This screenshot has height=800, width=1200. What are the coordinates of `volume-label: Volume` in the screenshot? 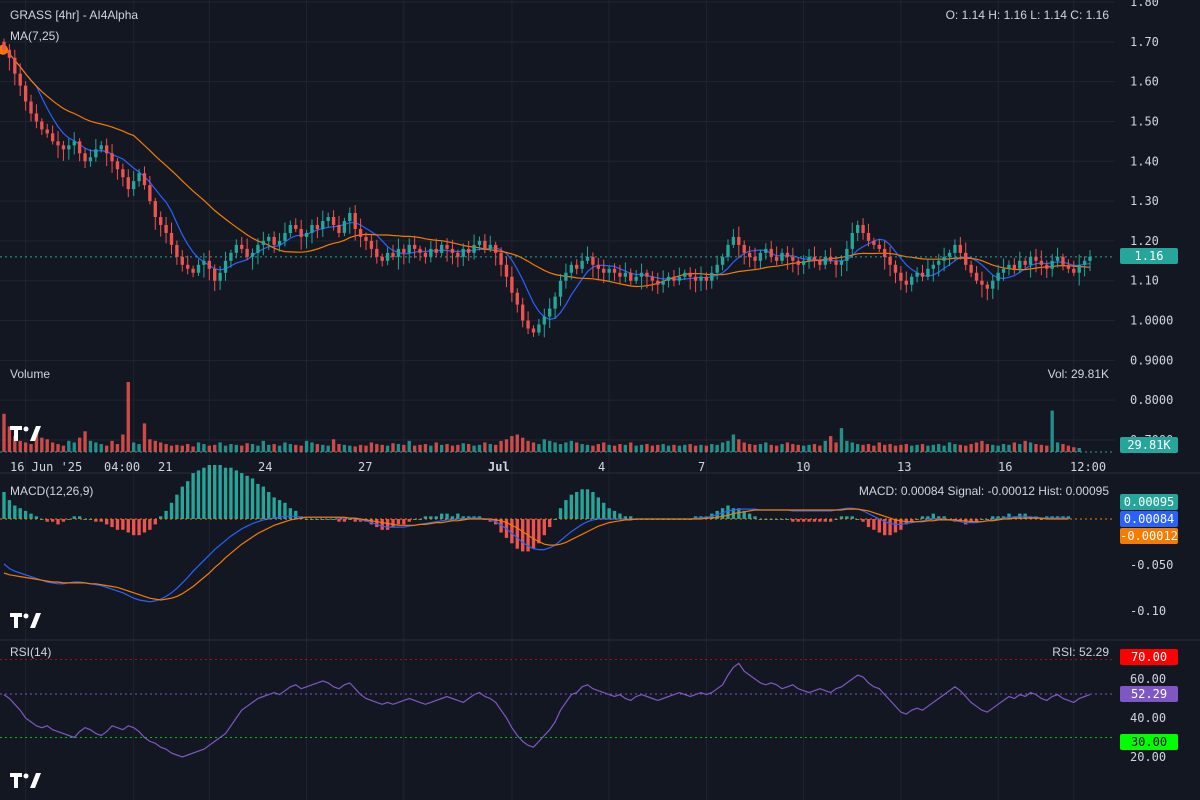 It's located at (30, 374).